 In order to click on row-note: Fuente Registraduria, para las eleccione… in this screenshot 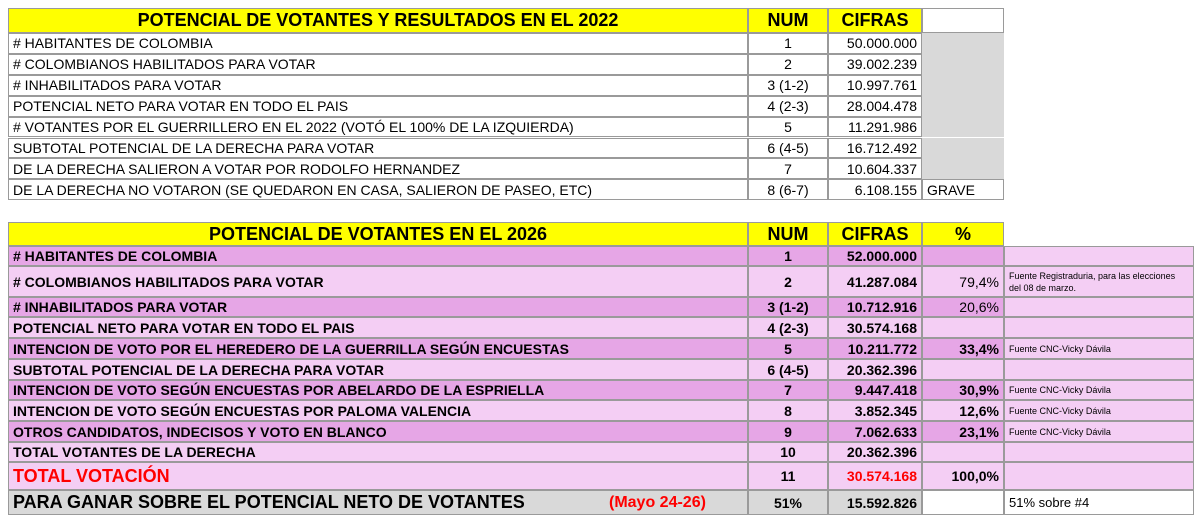, I will do `click(1099, 281)`.